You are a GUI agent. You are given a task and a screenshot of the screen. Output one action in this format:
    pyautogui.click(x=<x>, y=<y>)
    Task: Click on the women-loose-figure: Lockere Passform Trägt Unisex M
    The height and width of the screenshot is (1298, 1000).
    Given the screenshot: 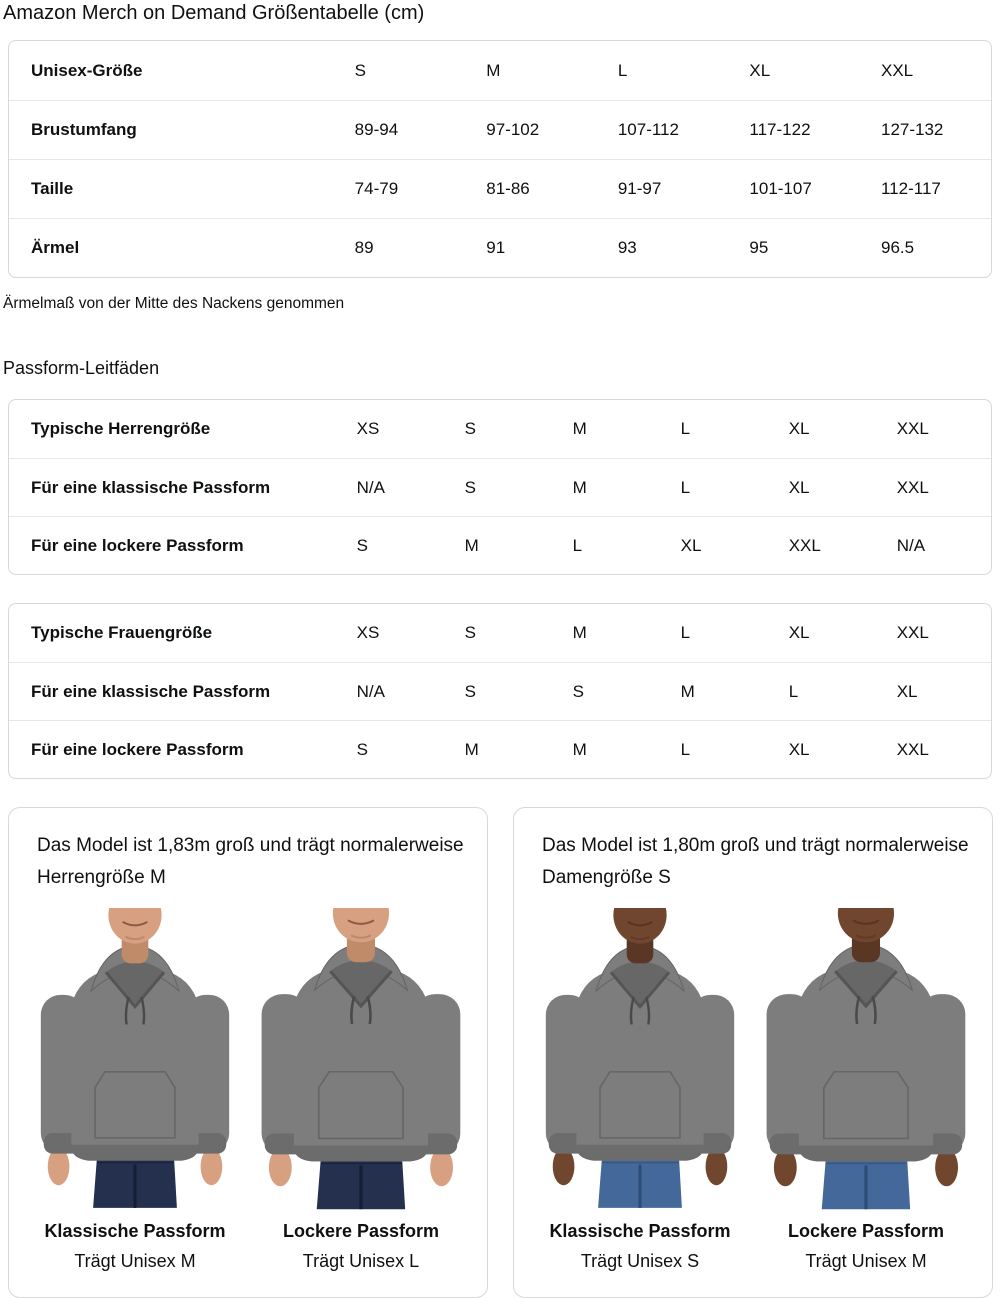 What is the action you would take?
    pyautogui.click(x=866, y=1090)
    